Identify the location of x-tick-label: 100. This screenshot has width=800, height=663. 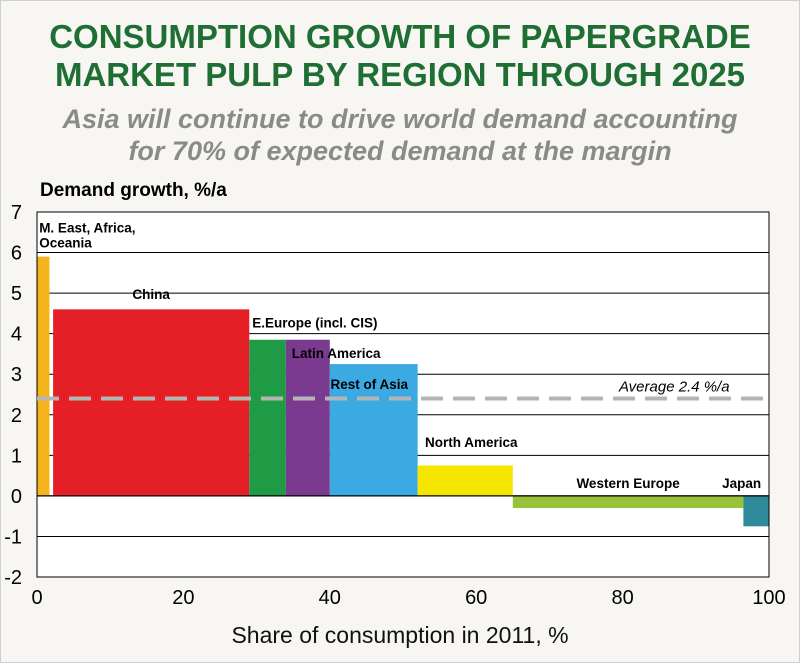
(768, 598).